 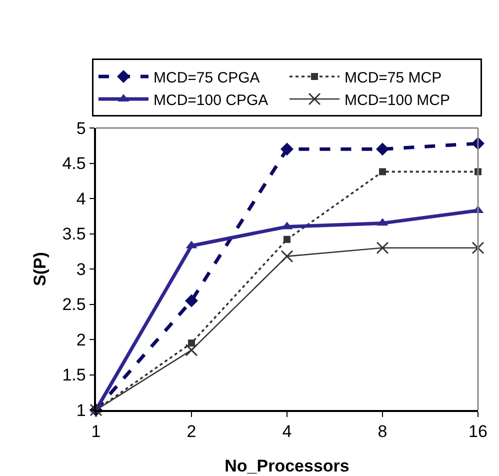 What do you see at coordinates (393, 77) in the screenshot?
I see `legend-label: MCD=75 MCP` at bounding box center [393, 77].